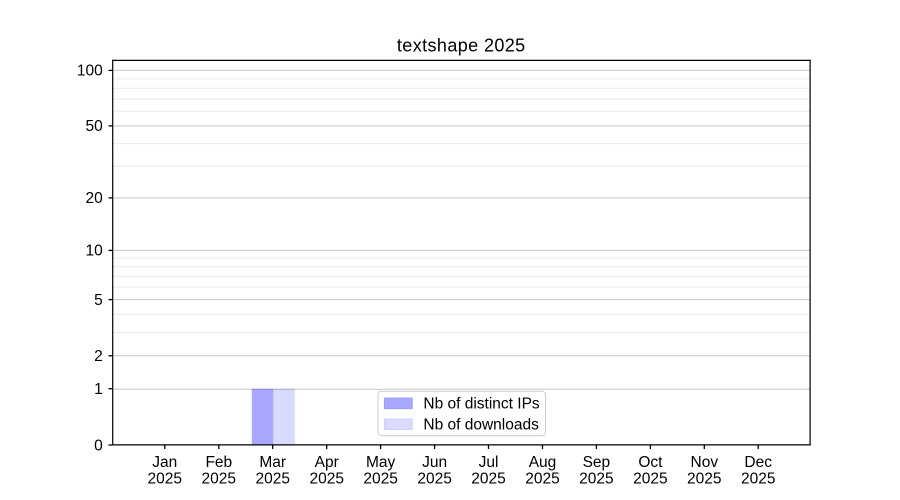  What do you see at coordinates (481, 425) in the screenshot?
I see `svg-text: Nb of downloads` at bounding box center [481, 425].